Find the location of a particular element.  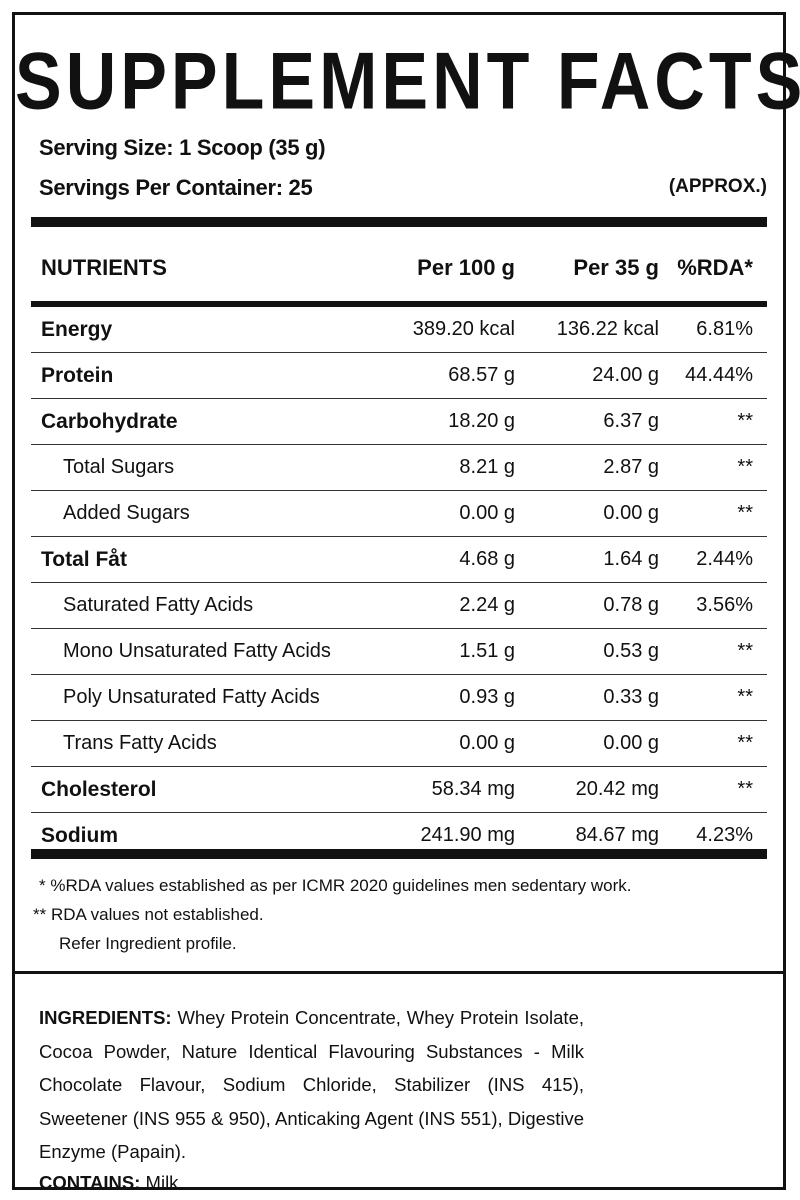

serving-size: Serving Size: 1 Scoop (35 g) is located at coordinates (182, 147).